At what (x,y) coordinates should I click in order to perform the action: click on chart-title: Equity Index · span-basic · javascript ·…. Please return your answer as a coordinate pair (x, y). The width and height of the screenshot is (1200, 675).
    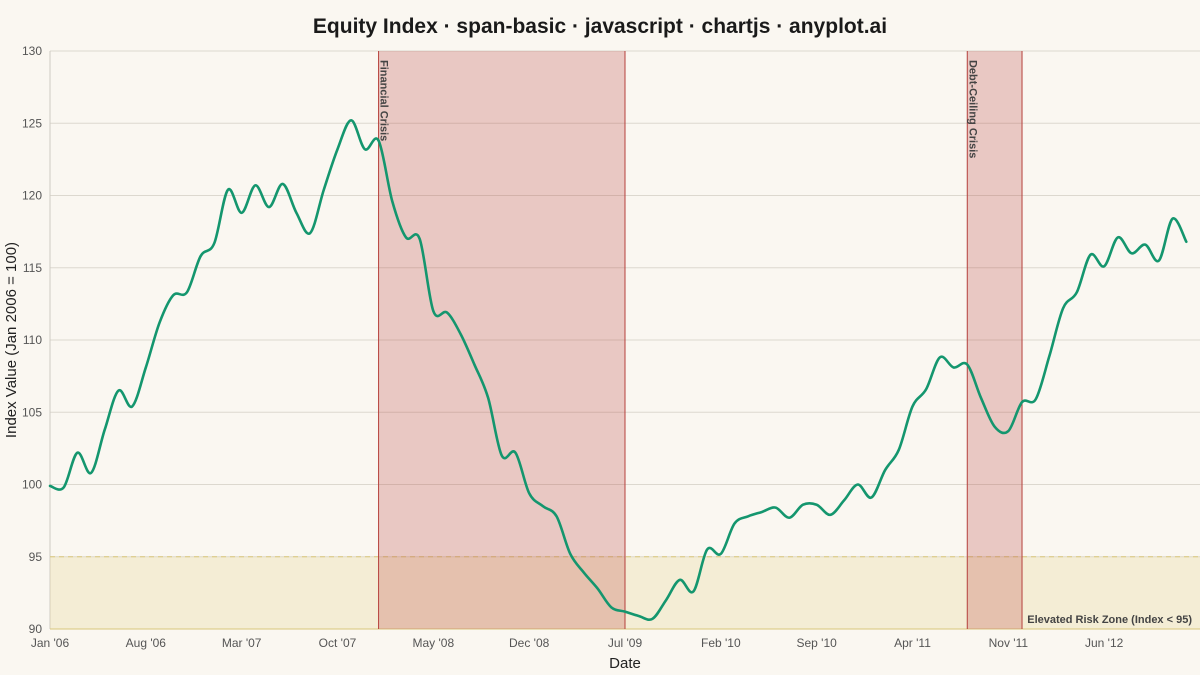
    Looking at the image, I should click on (600, 26).